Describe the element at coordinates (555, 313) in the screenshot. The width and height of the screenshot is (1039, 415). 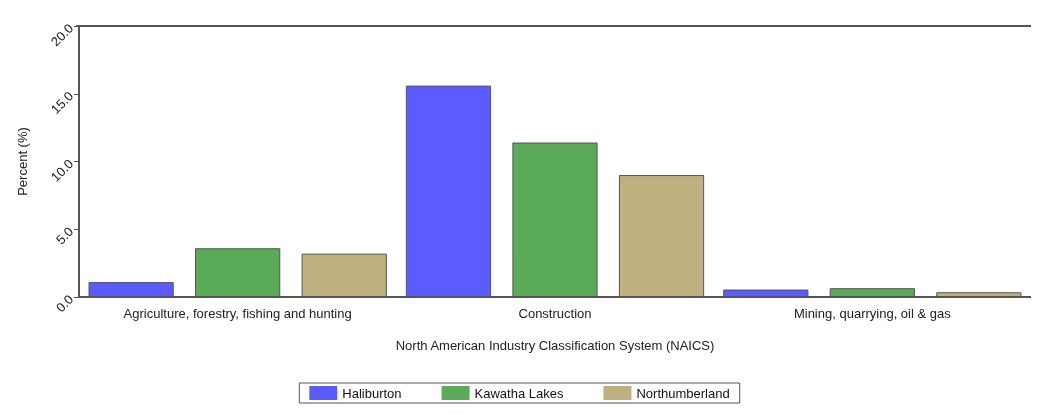
I see `x-tick-label: Construction` at that location.